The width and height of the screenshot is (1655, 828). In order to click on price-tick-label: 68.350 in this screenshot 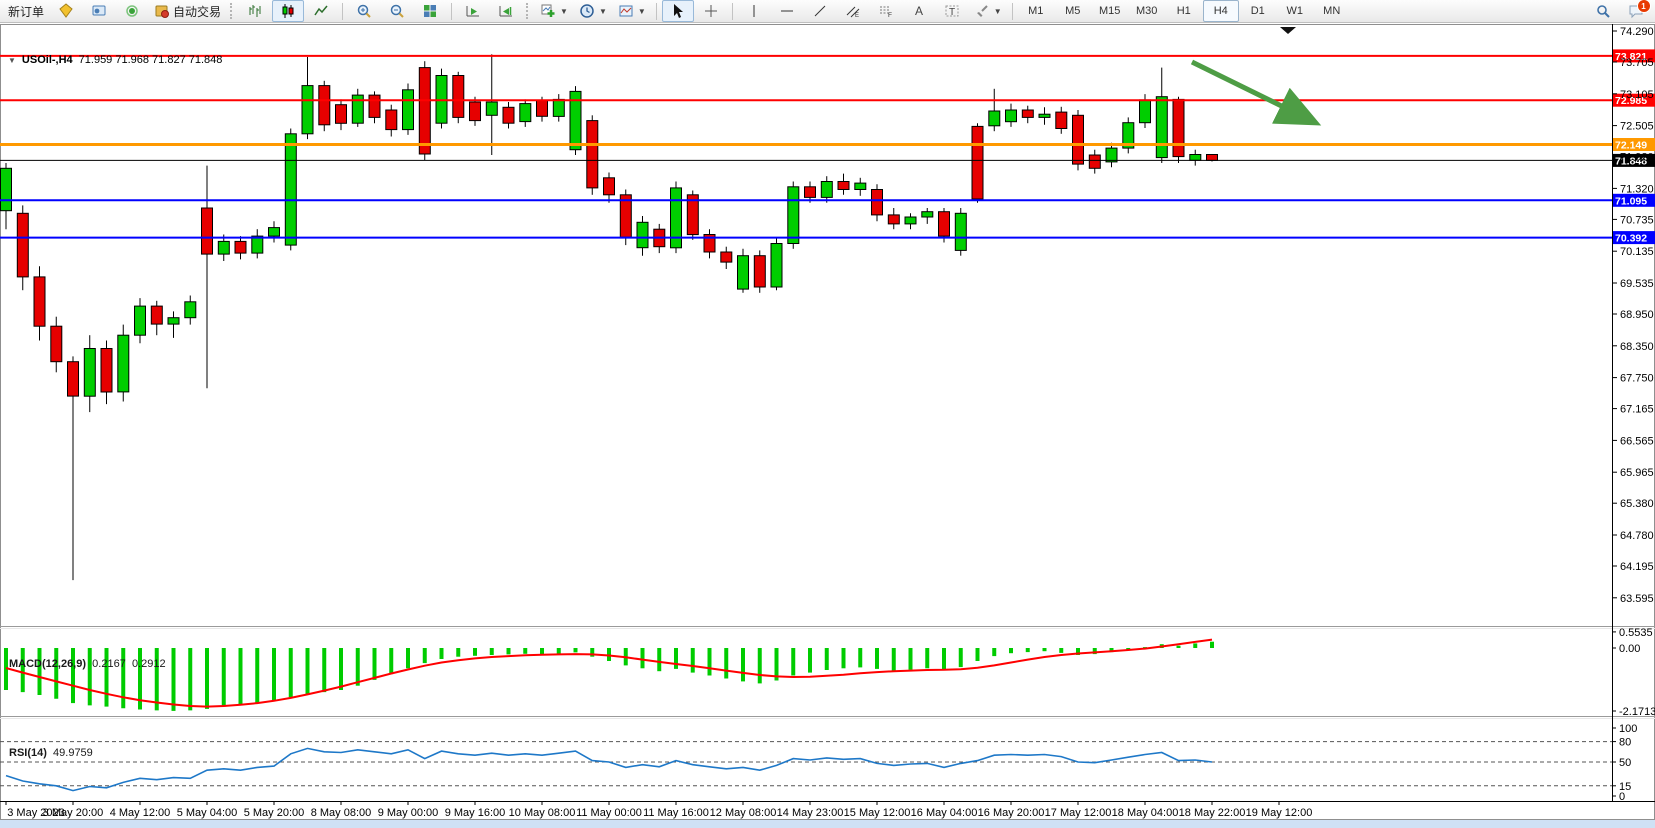, I will do `click(1637, 347)`.